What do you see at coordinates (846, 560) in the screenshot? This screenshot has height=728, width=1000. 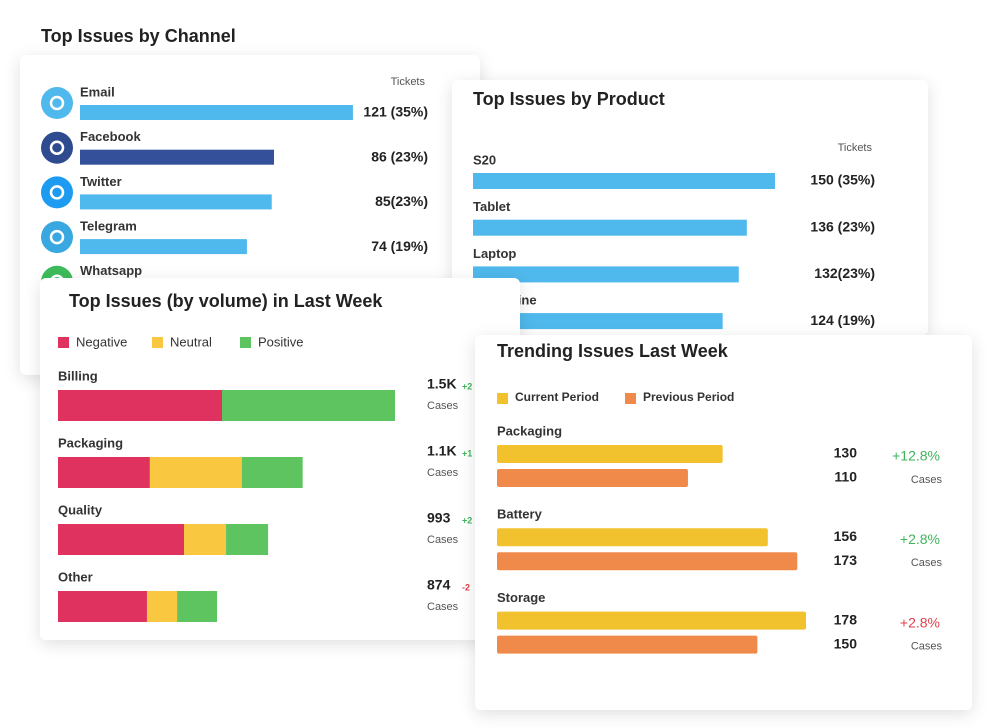 I see `value-label: 173` at bounding box center [846, 560].